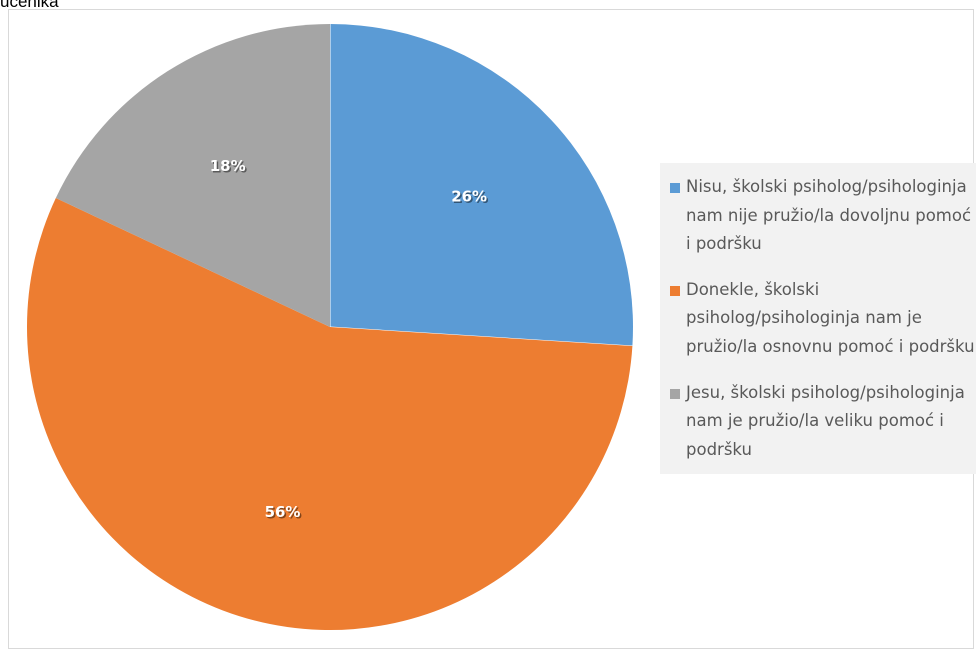 This screenshot has width=976, height=650. I want to click on data-label-text-jesu: 18%, so click(228, 166).